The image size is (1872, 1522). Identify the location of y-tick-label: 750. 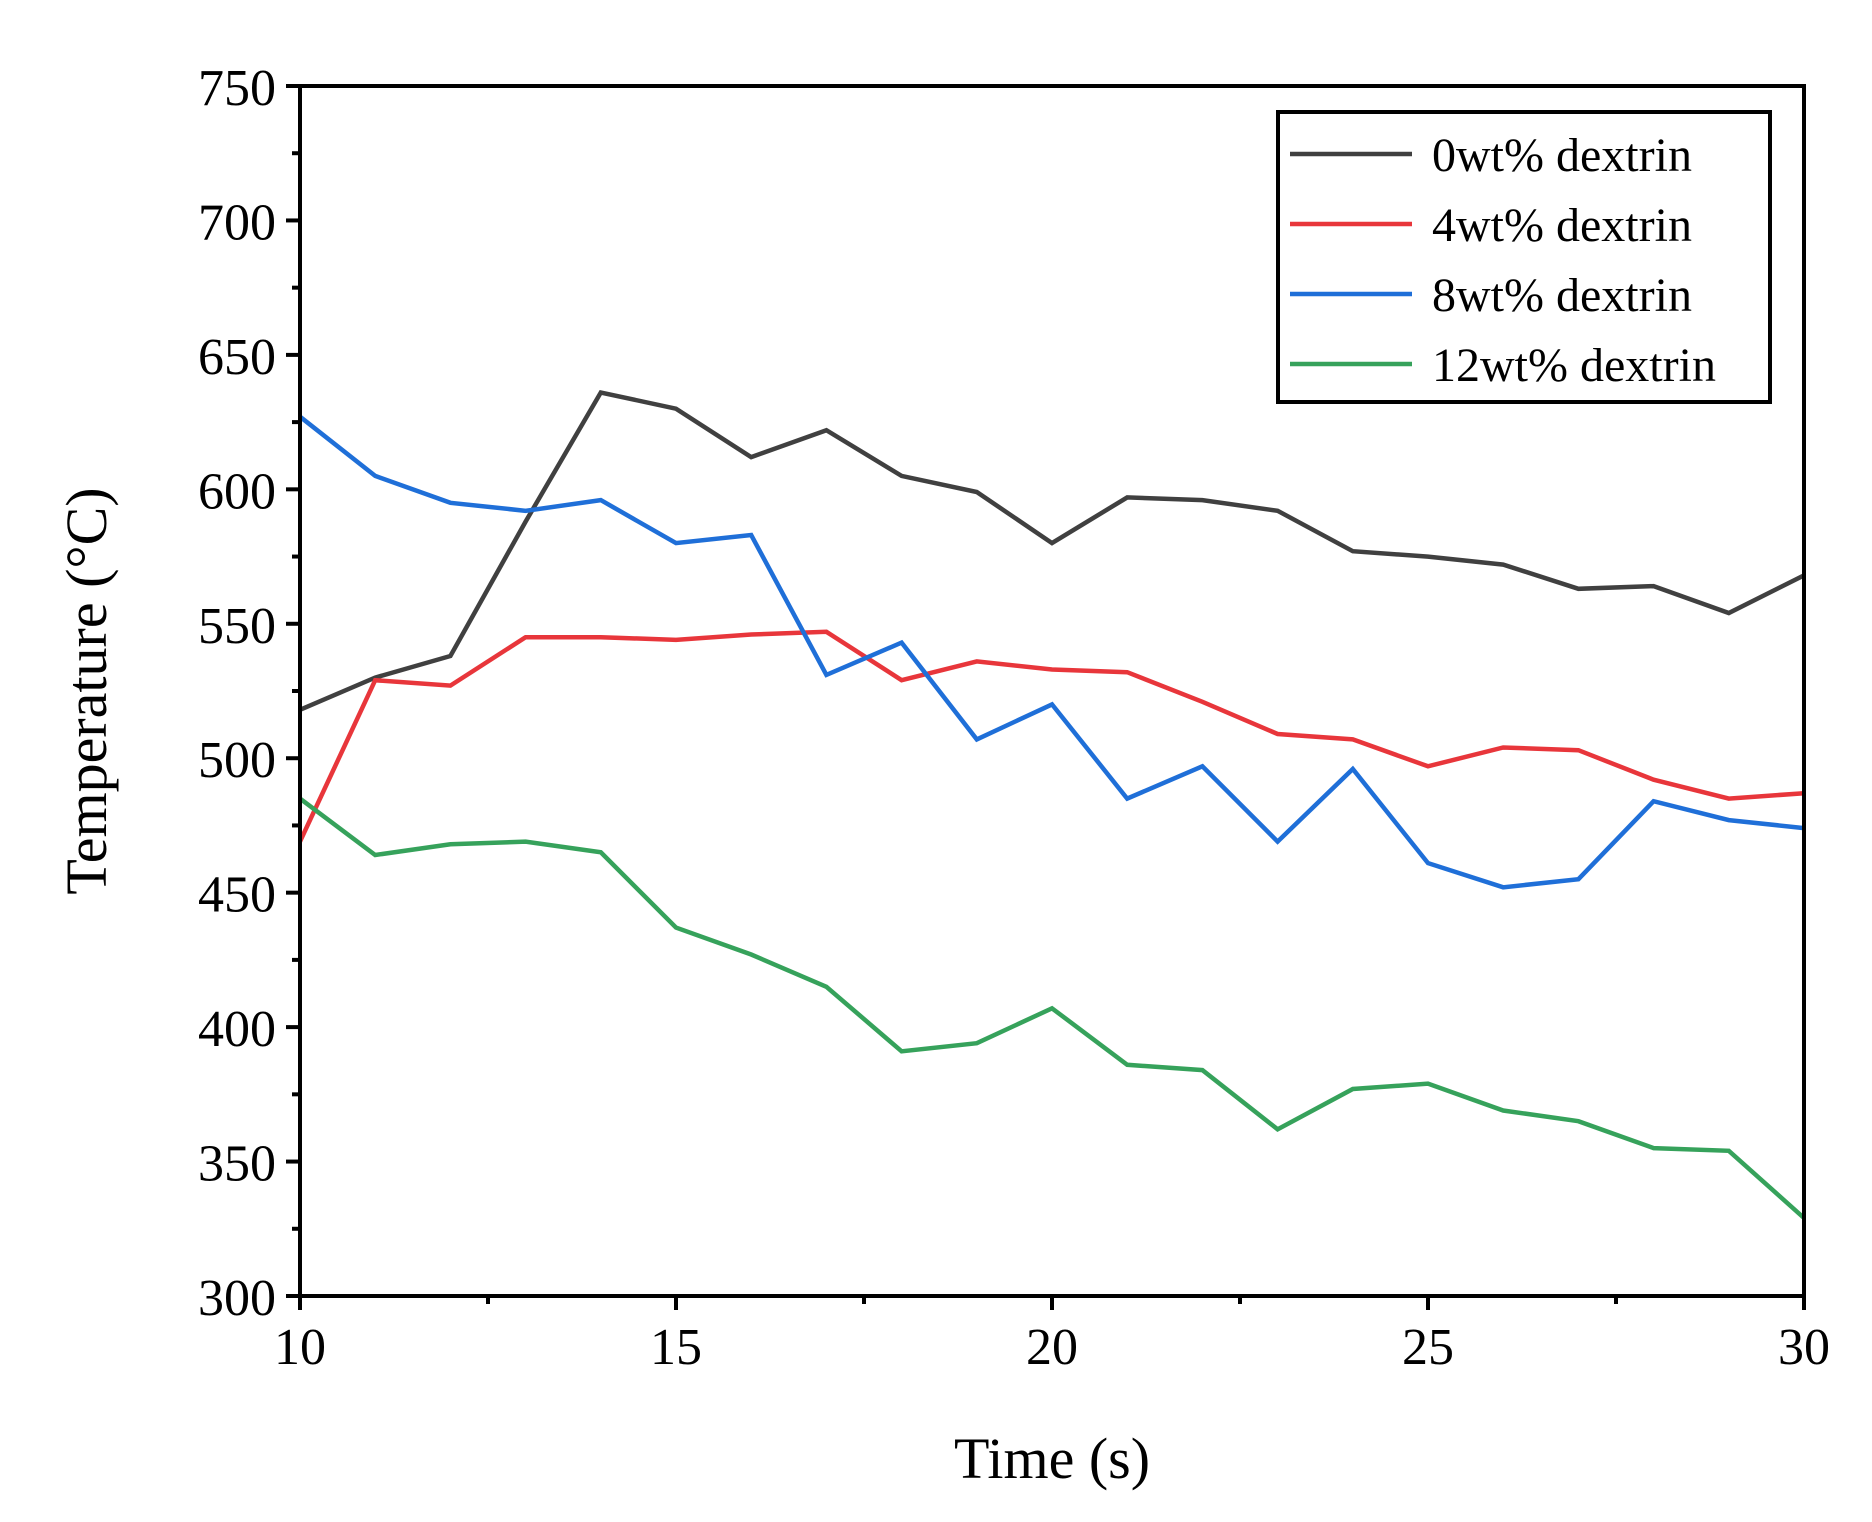
(237, 88).